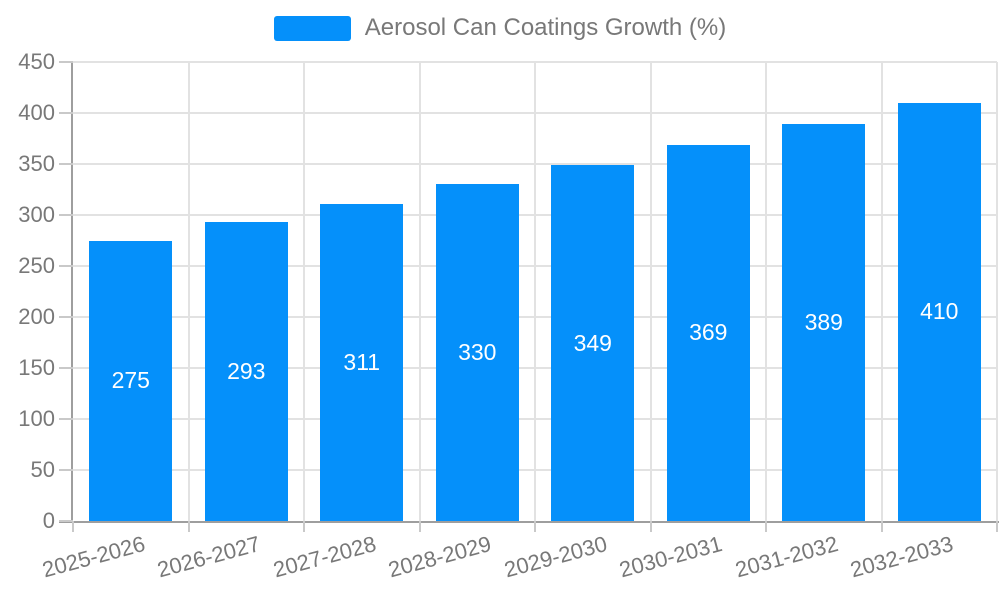 The width and height of the screenshot is (1000, 600). What do you see at coordinates (786, 557) in the screenshot?
I see `x-axis-label: 2031-2032` at bounding box center [786, 557].